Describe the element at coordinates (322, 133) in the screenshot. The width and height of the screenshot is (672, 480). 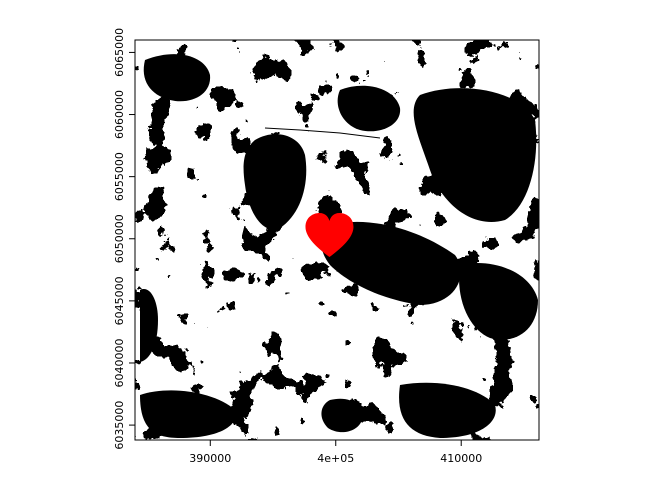
I see `road-line` at that location.